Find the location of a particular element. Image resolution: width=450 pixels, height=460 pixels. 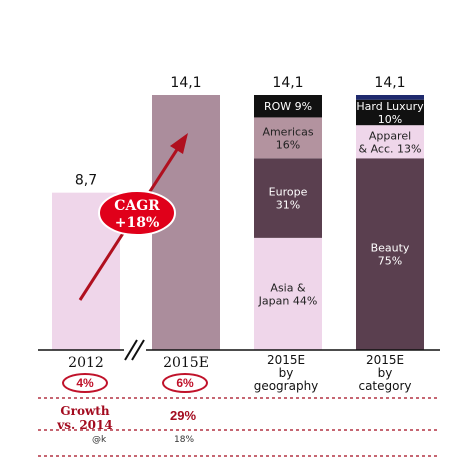

total-label-2: 14,1 is located at coordinates (287, 83).